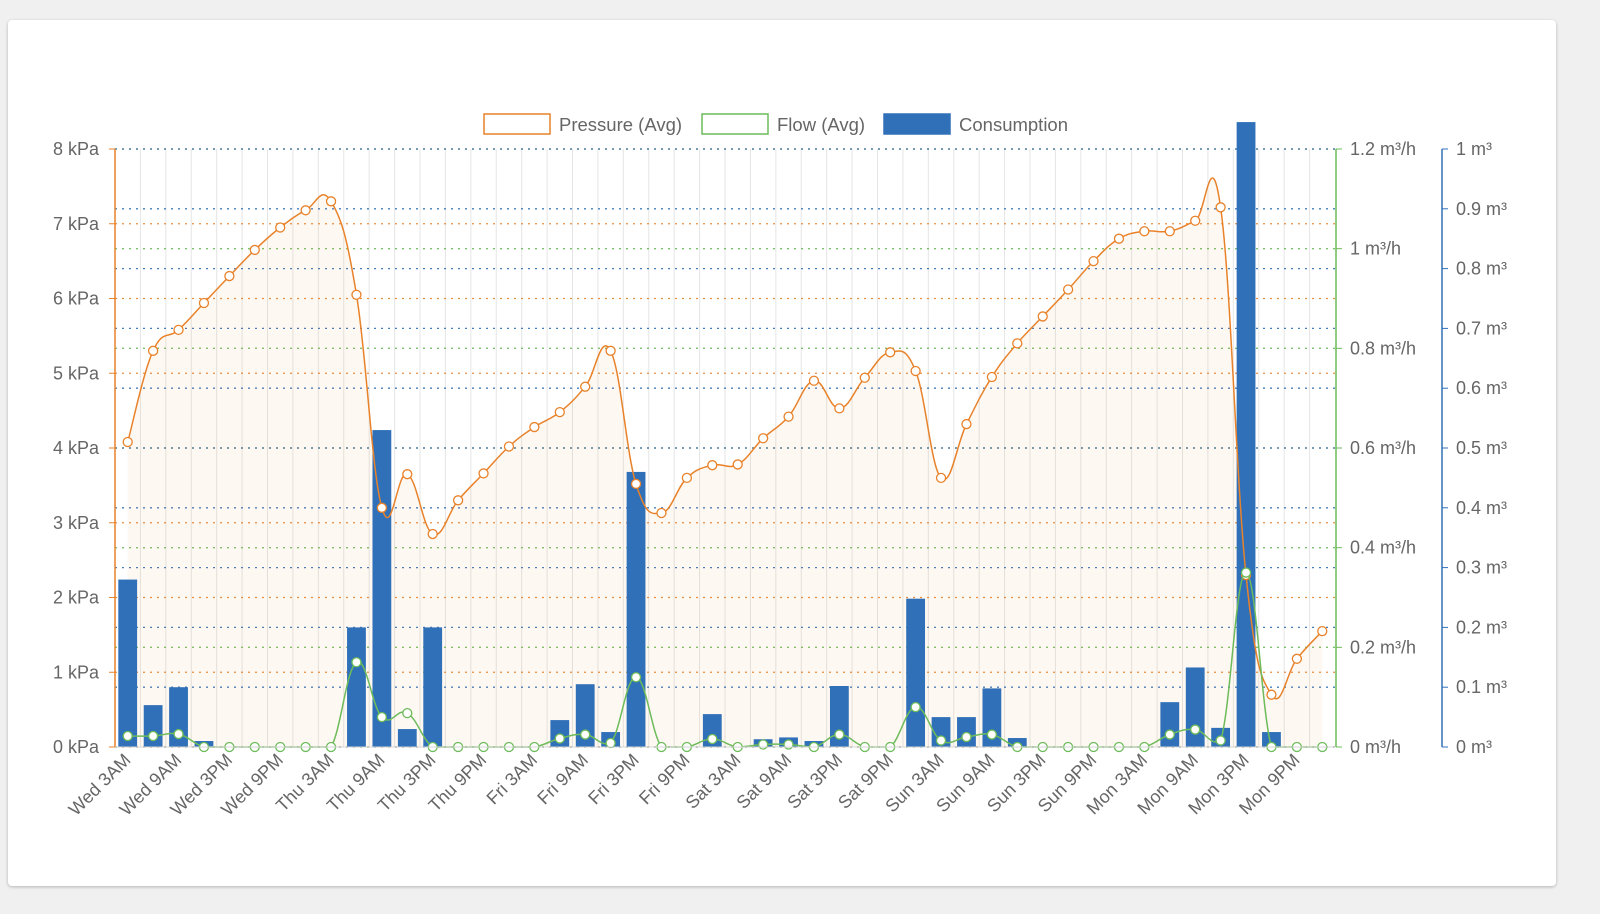 Image resolution: width=1600 pixels, height=914 pixels. What do you see at coordinates (814, 781) in the screenshot?
I see `x-axis-tick-label: Sat 3PM` at bounding box center [814, 781].